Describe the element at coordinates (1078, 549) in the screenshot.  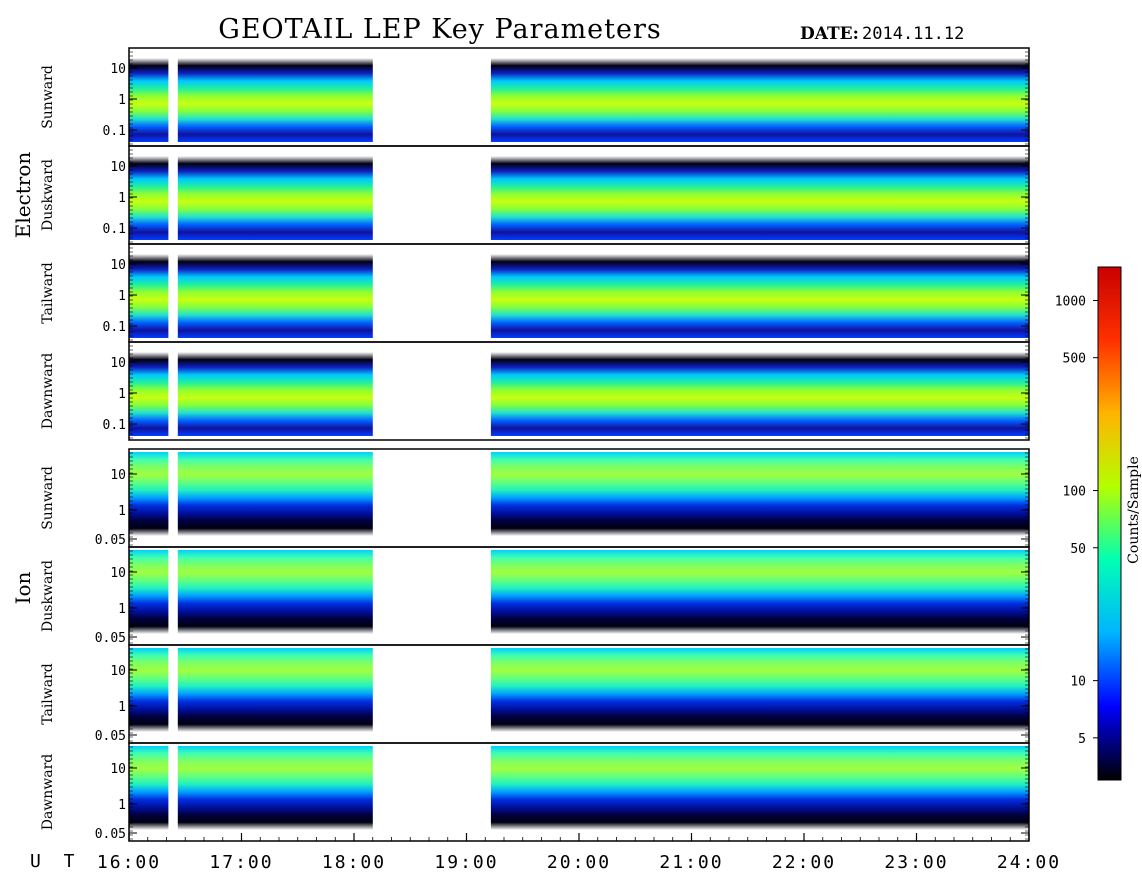
I see `colorbar-tick-label: 50` at that location.